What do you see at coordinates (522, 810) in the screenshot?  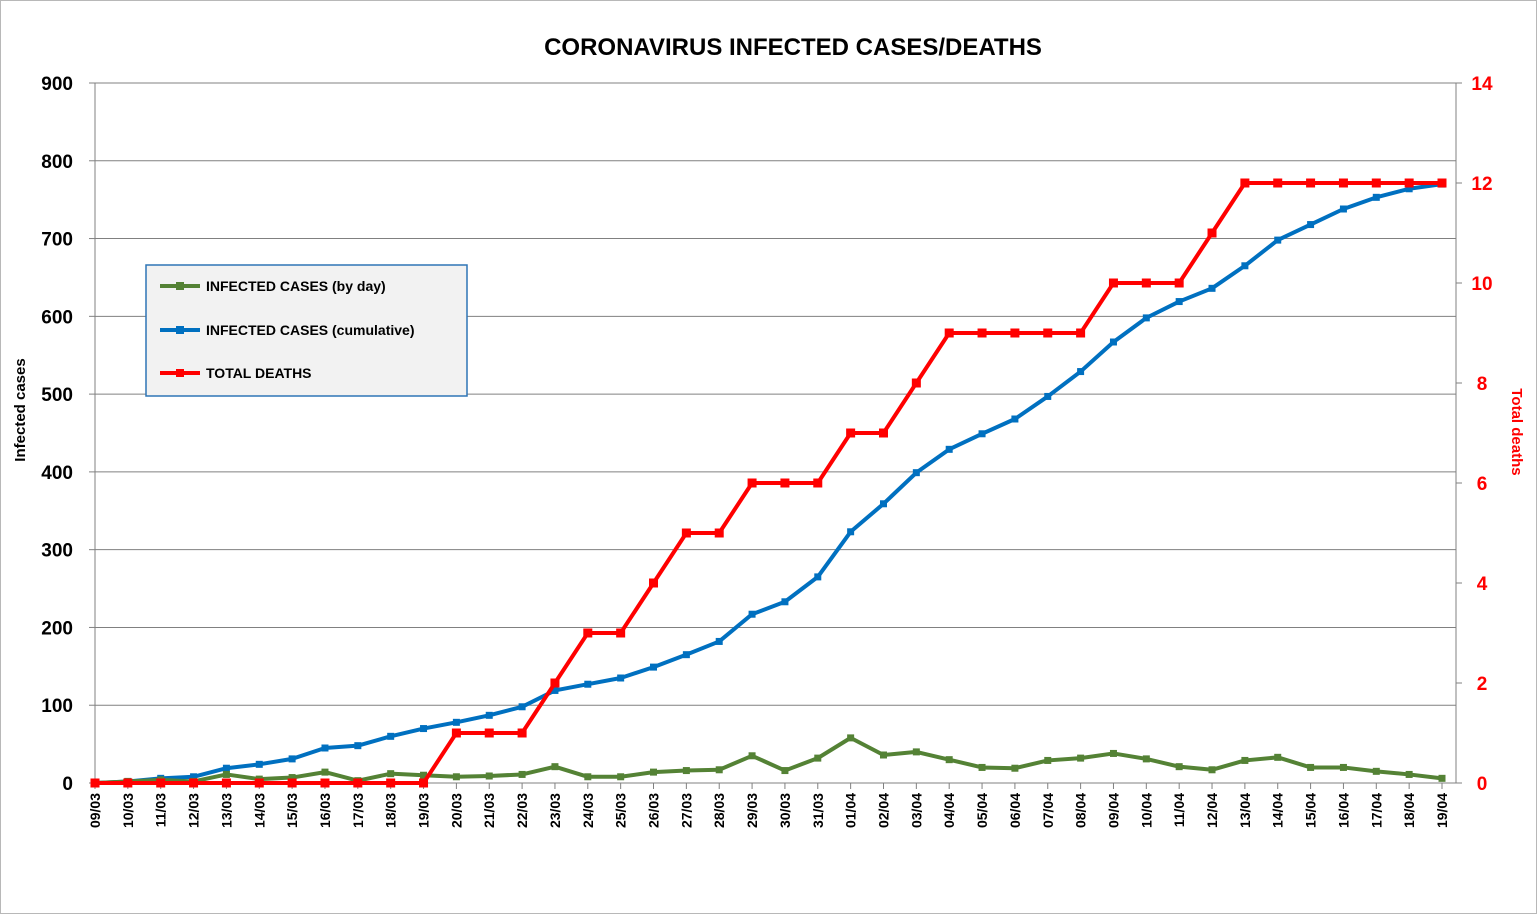 I see `x-tick-label: 22/03` at bounding box center [522, 810].